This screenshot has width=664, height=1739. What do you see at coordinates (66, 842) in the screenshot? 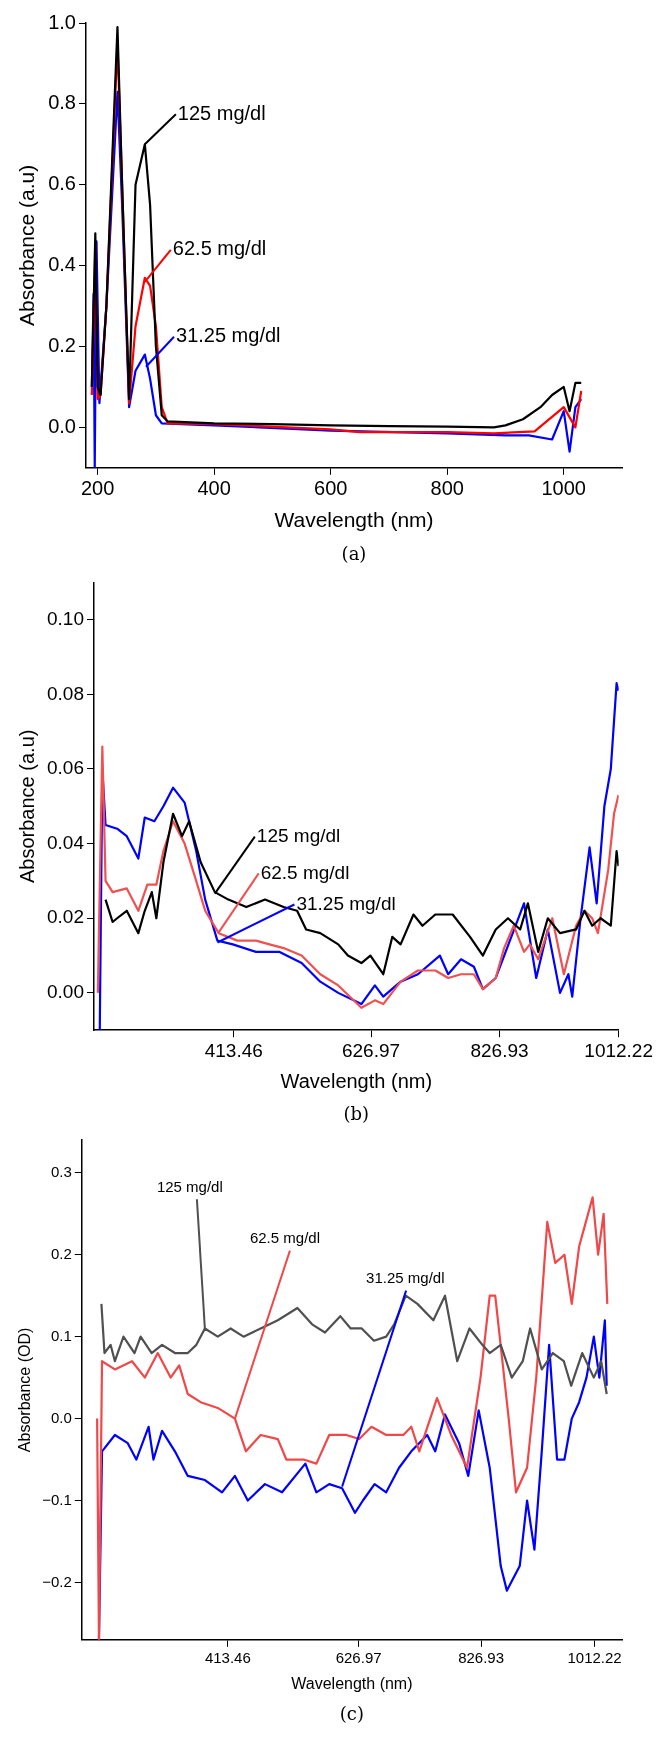
I see `y-tick-label: 0.04` at bounding box center [66, 842].